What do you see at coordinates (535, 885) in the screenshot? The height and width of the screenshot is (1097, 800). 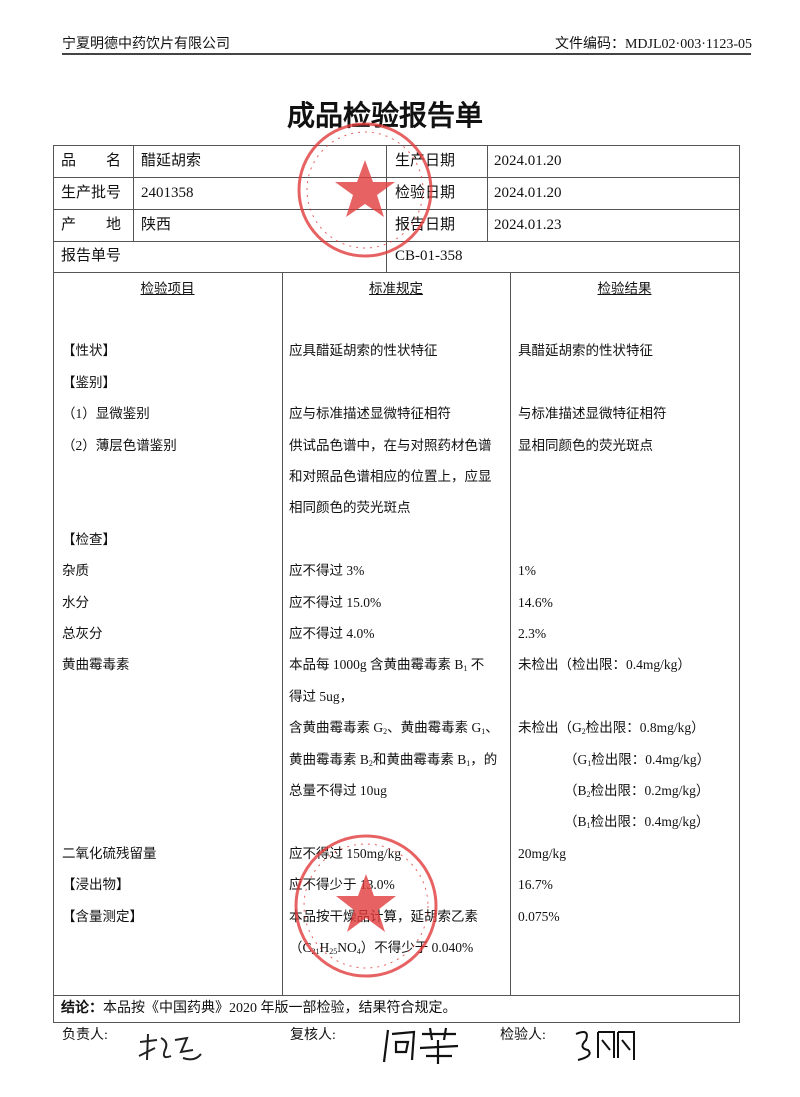 I see `row-result-cell: 16.7%` at bounding box center [535, 885].